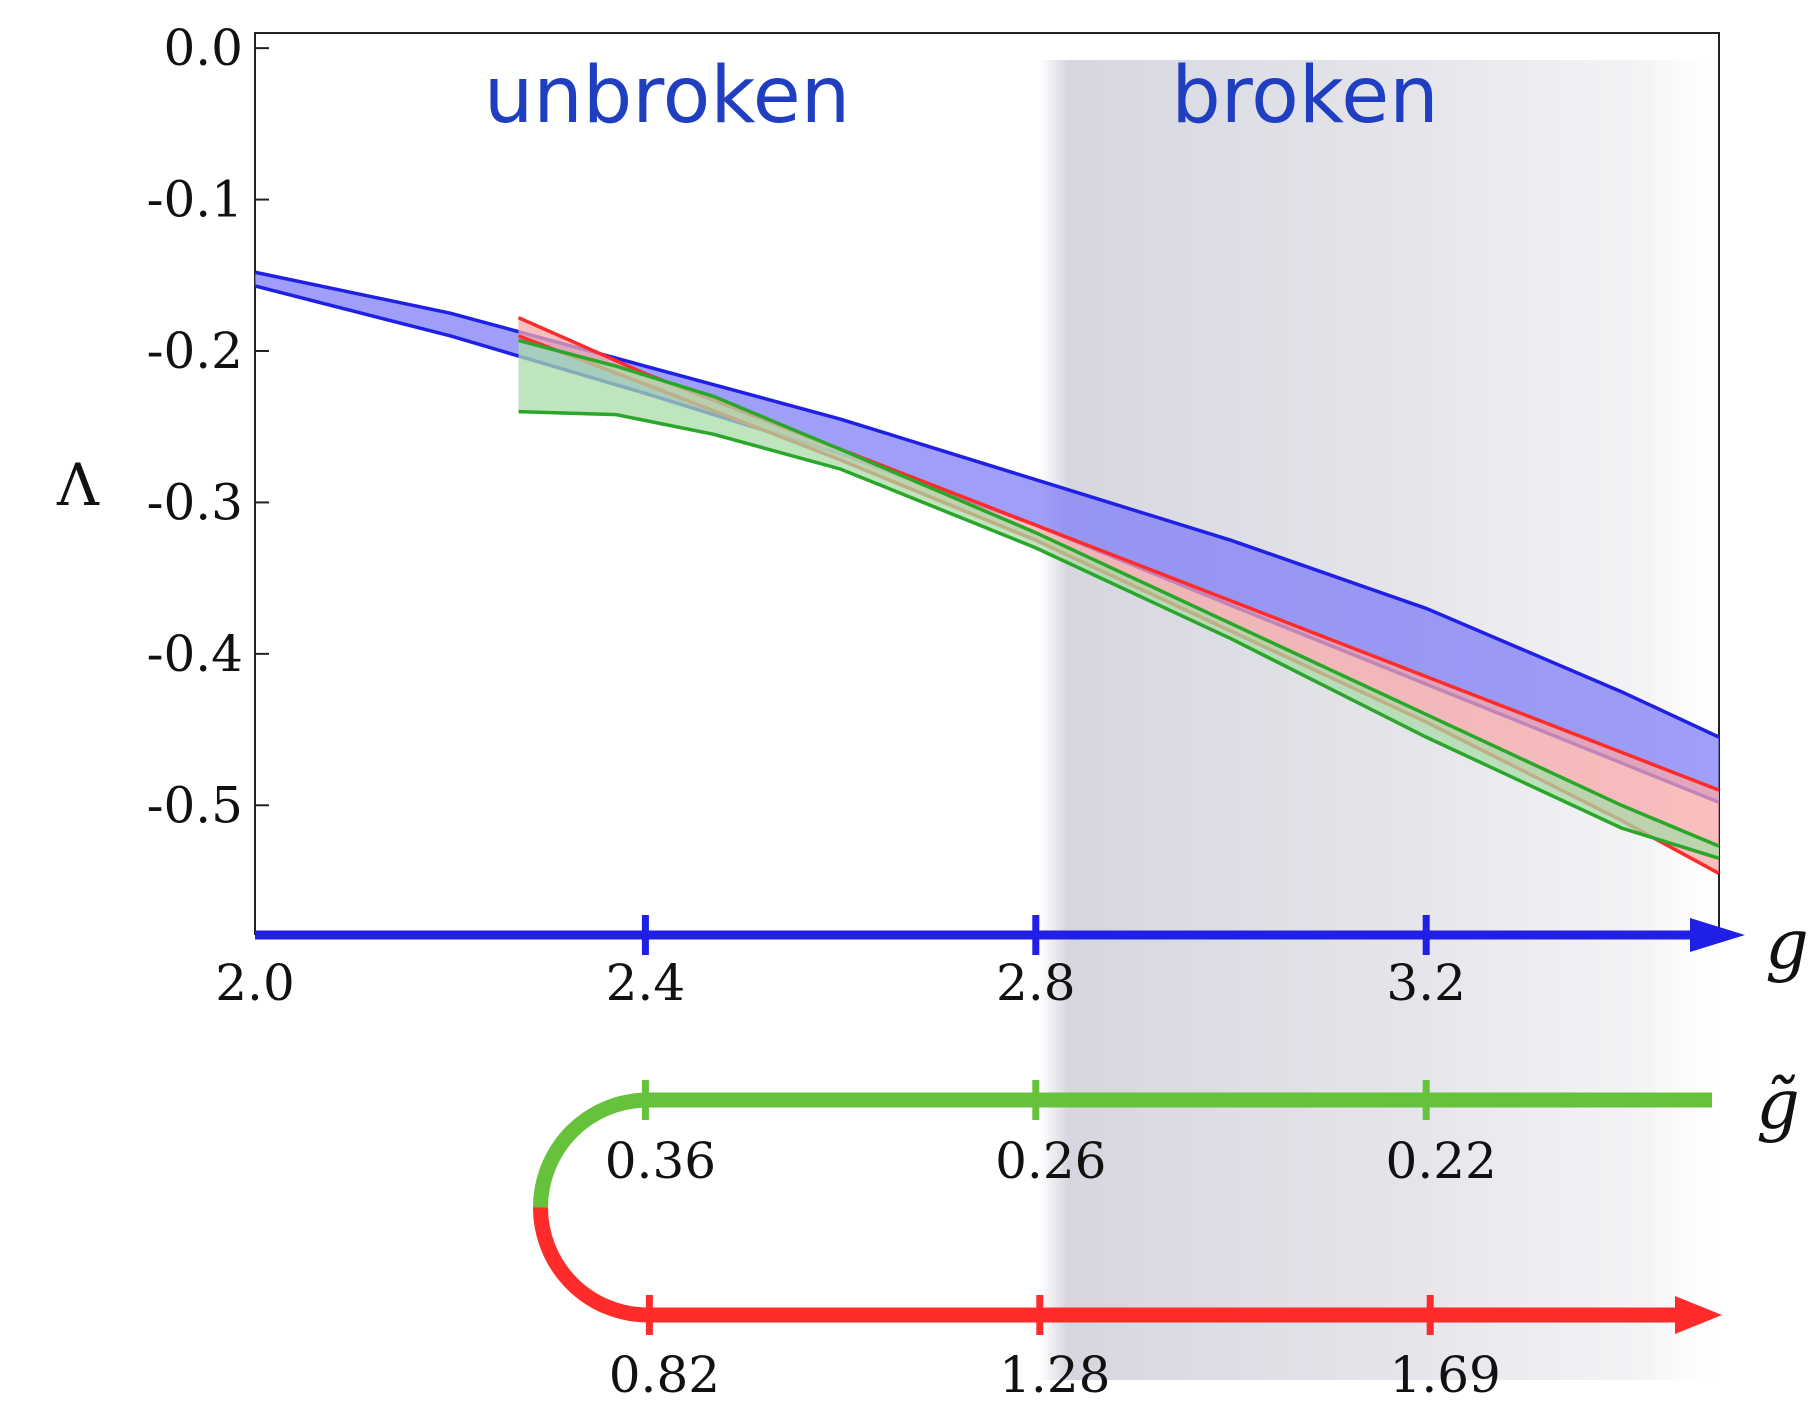 The image size is (1811, 1417). What do you see at coordinates (255, 983) in the screenshot?
I see `g-tick-label: 2.0` at bounding box center [255, 983].